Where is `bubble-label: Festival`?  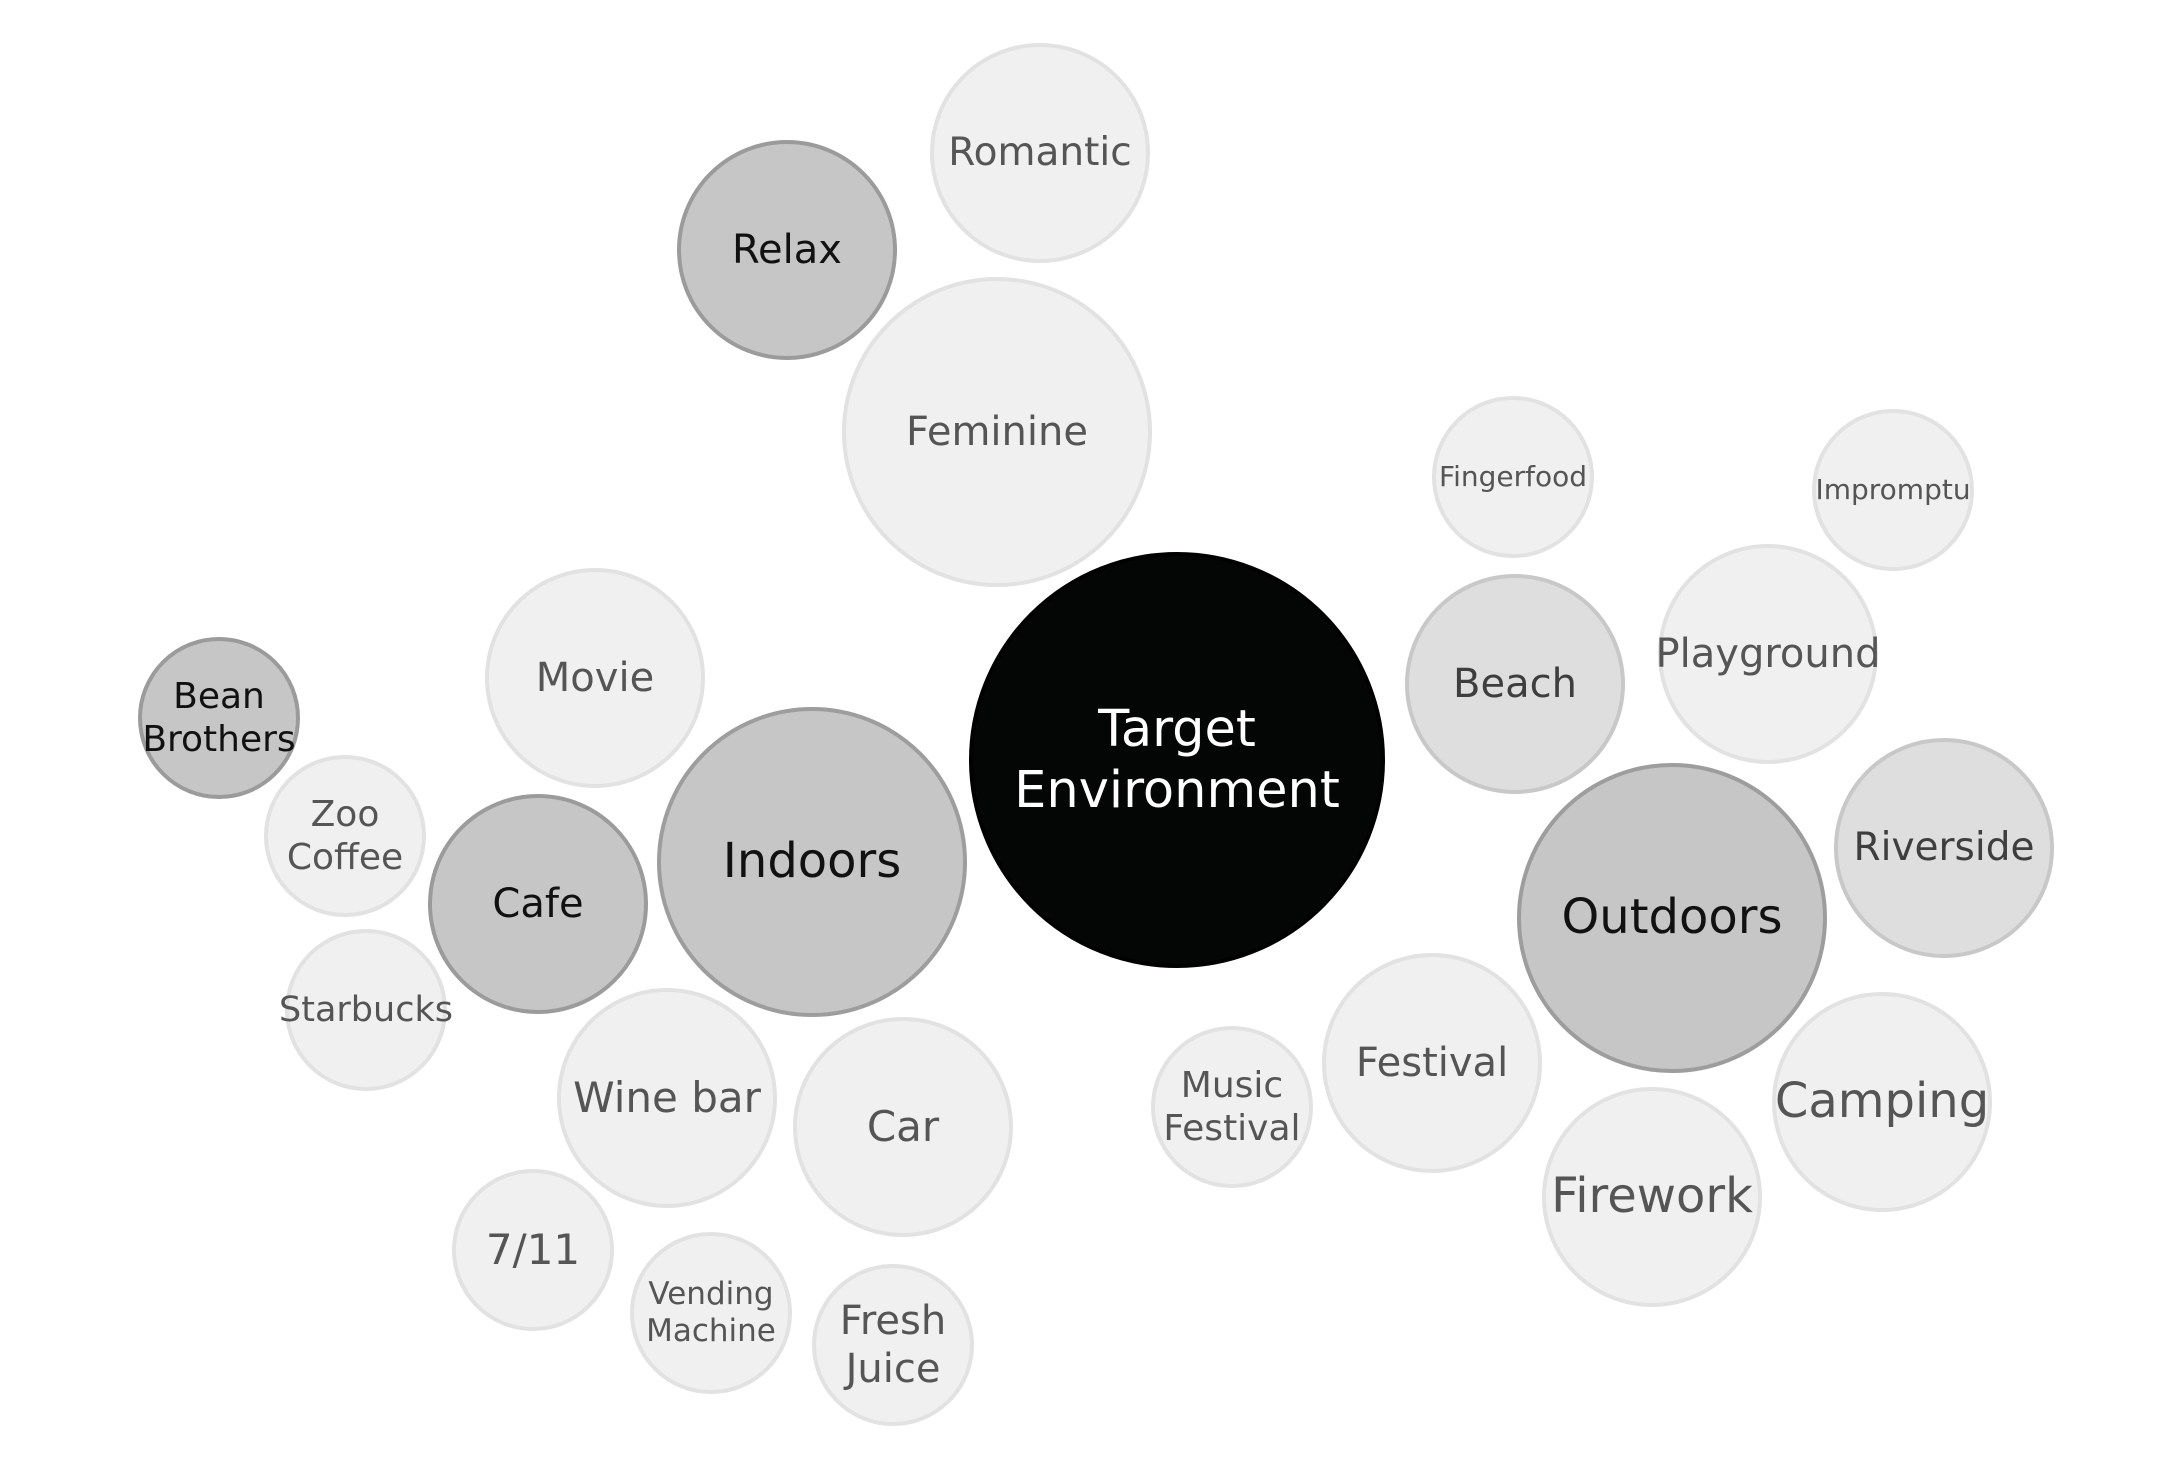
bubble-label: Festival is located at coordinates (1432, 1063).